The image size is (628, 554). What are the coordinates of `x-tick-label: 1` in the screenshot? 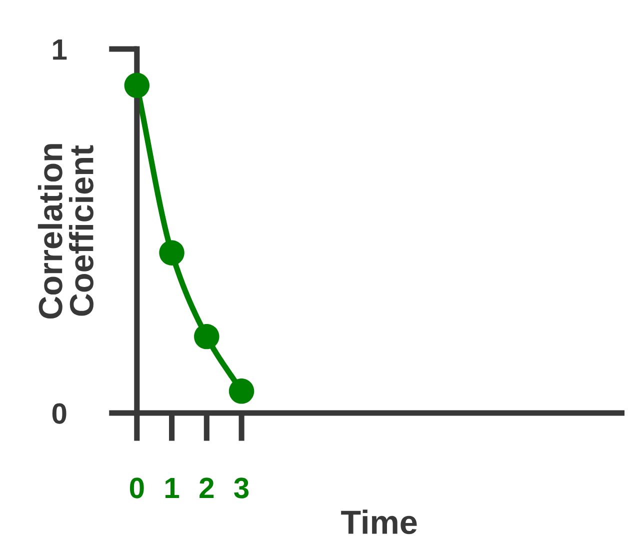 It's located at (173, 488).